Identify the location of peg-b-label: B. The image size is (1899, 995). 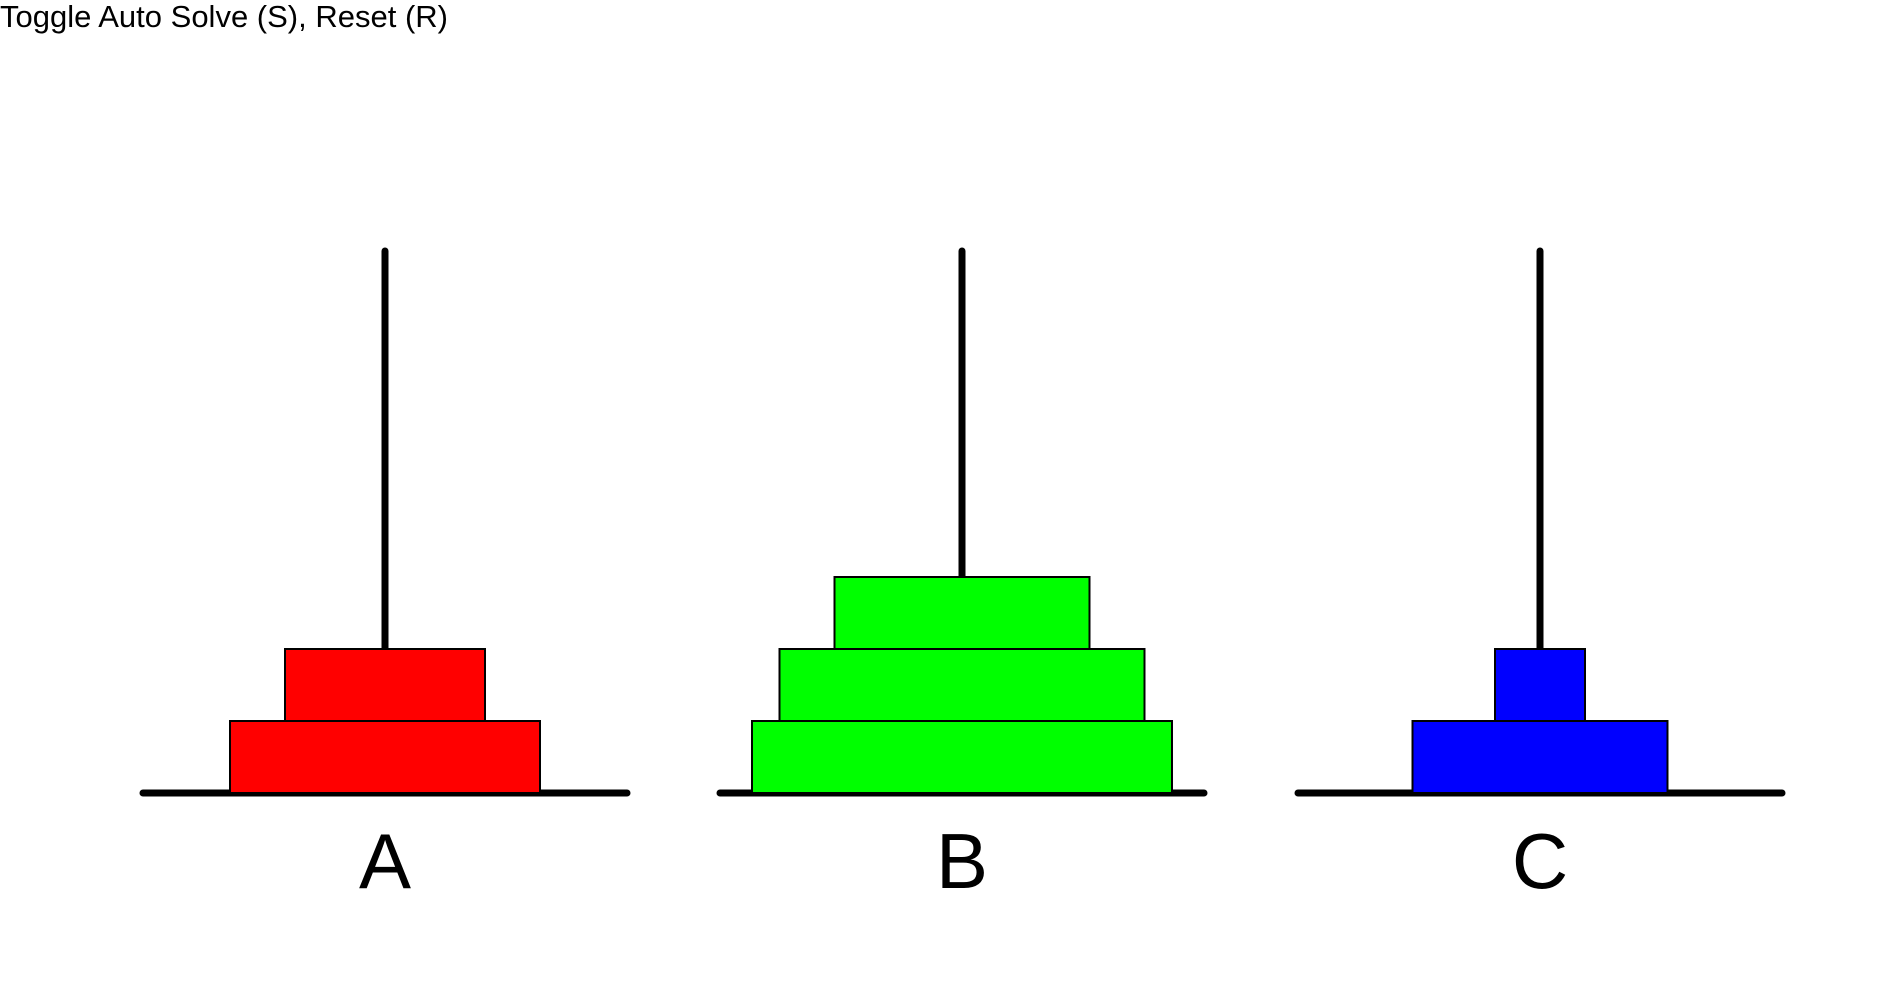
(962, 861).